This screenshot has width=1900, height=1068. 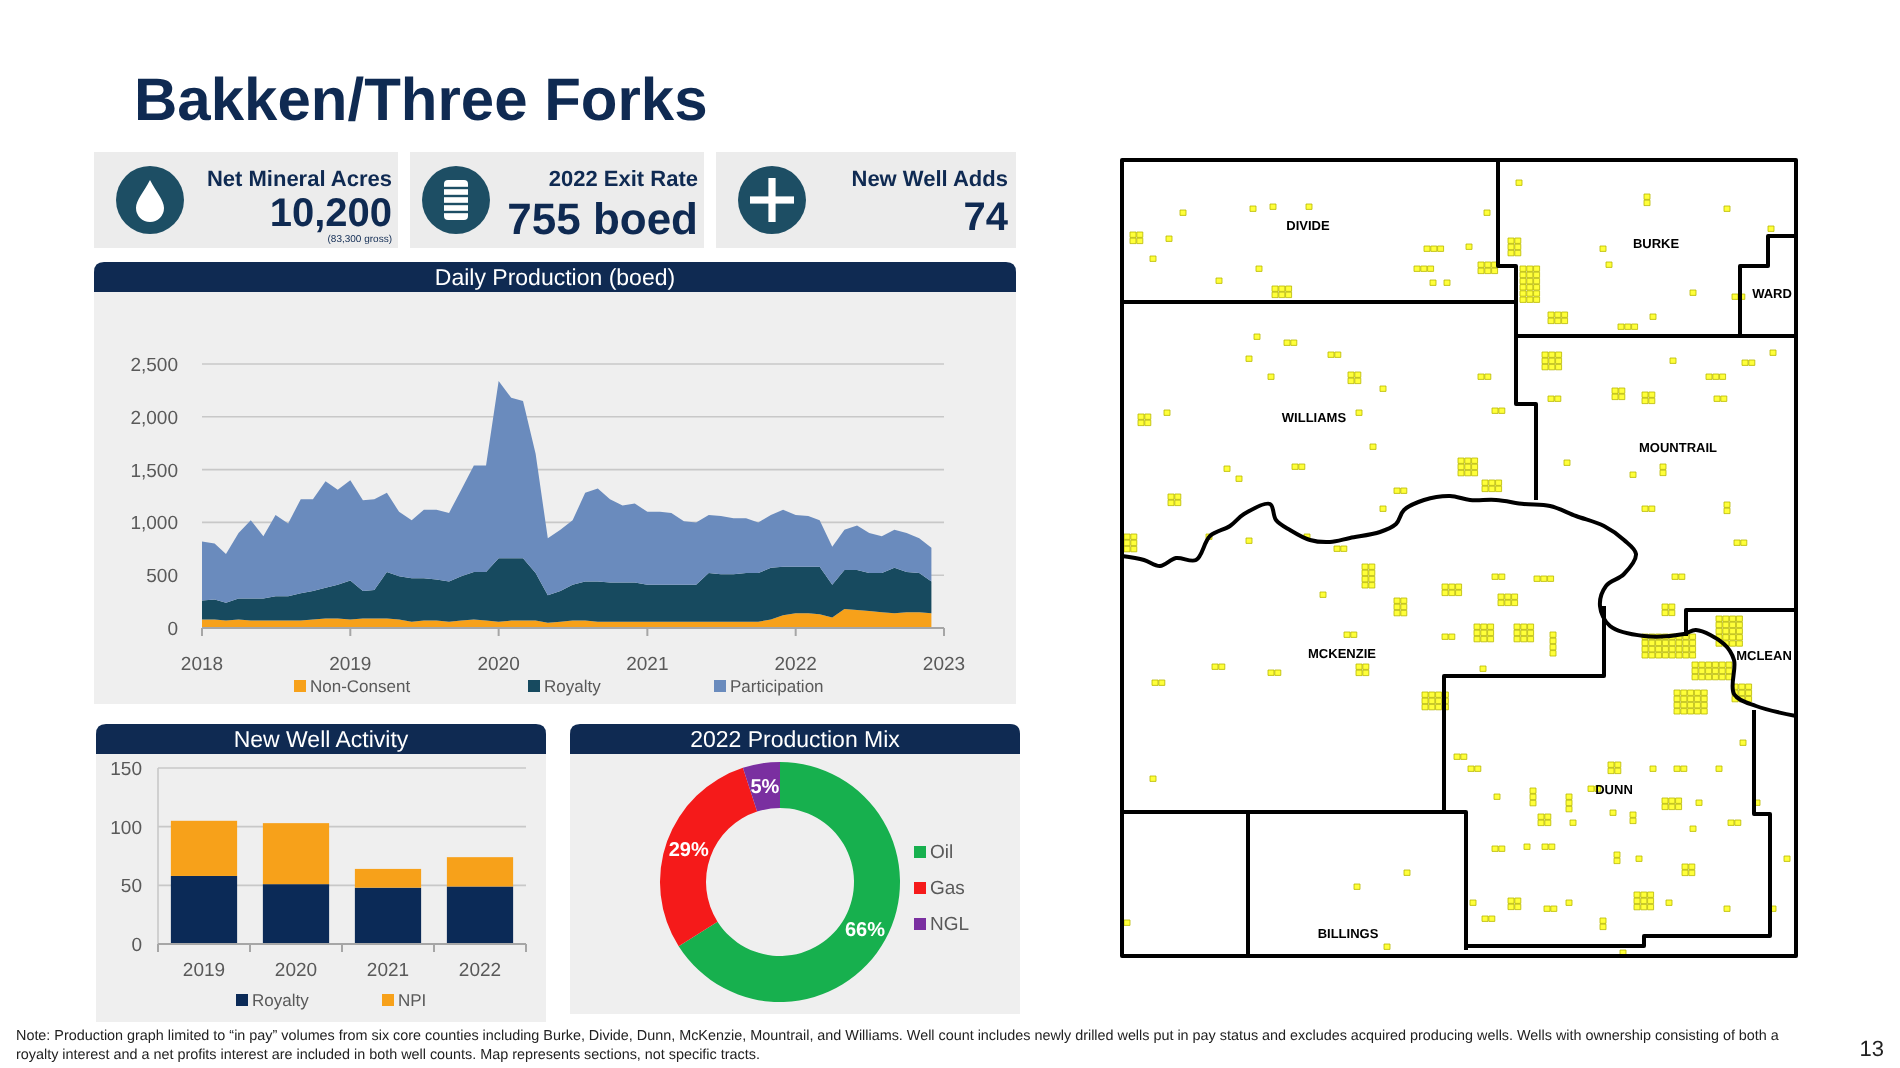 I want to click on legend-label: Non-Consent, so click(x=361, y=686).